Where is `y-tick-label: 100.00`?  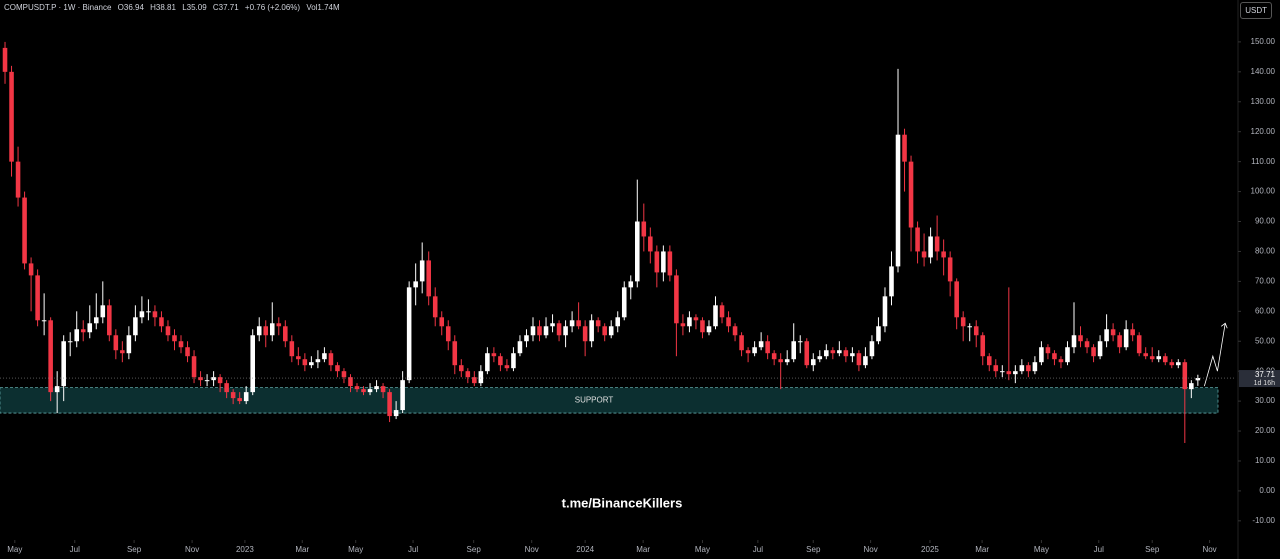 y-tick-label: 100.00 is located at coordinates (1263, 191).